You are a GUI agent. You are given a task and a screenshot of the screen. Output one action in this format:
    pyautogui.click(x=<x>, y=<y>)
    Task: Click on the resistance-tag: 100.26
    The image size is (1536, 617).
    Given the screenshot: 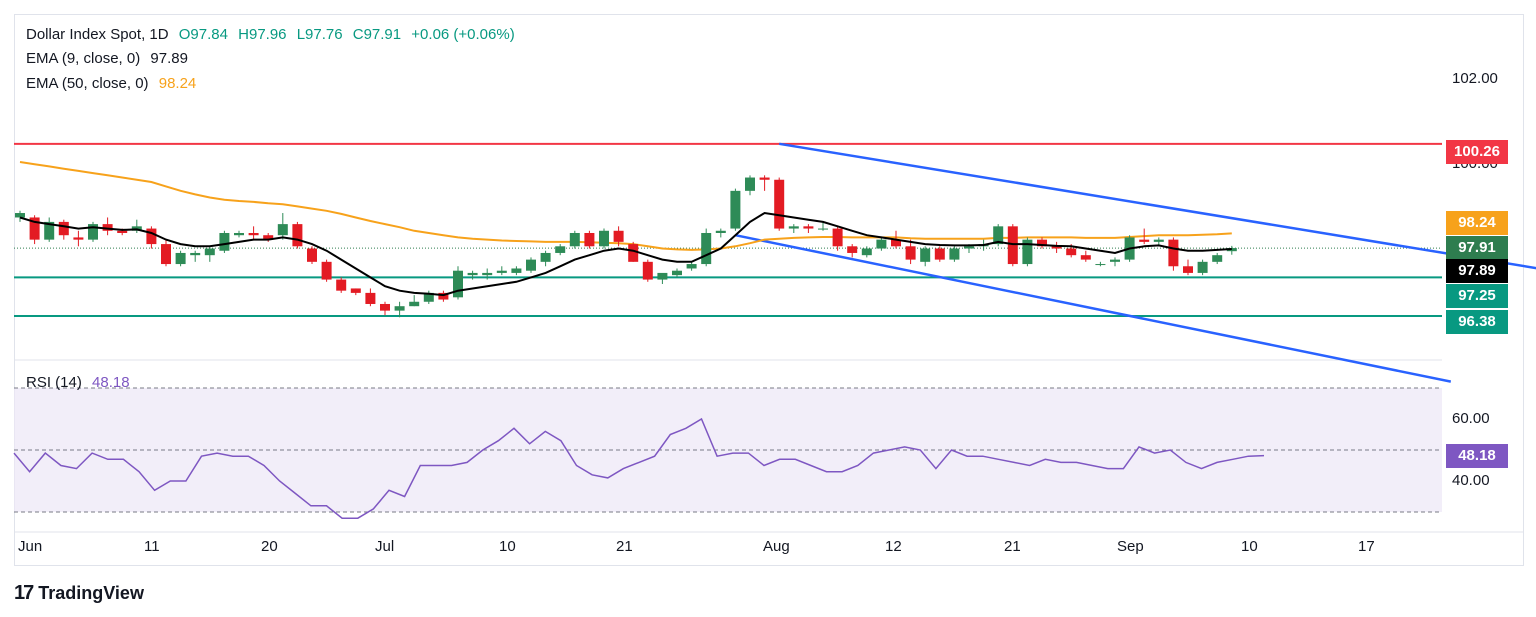 What is the action you would take?
    pyautogui.click(x=1477, y=152)
    